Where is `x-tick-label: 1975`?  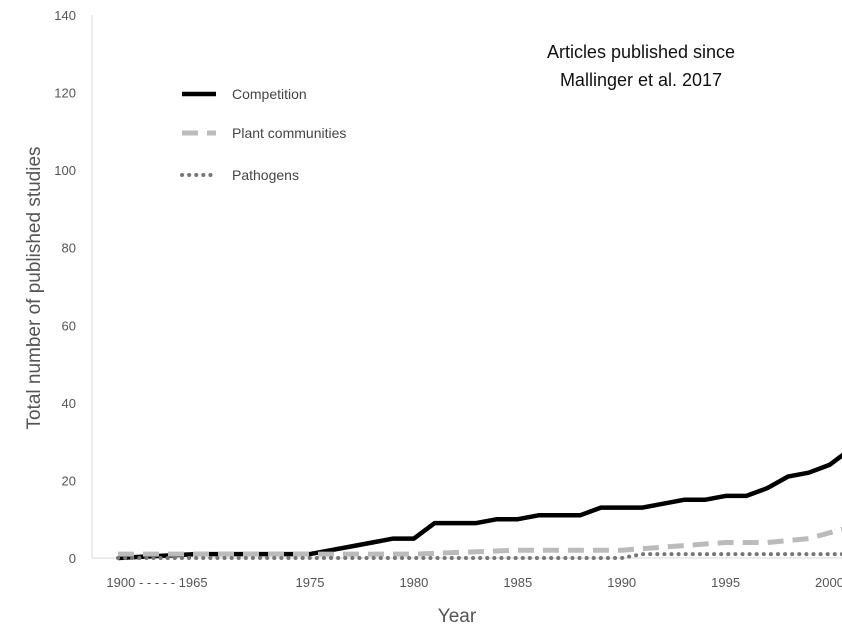 x-tick-label: 1975 is located at coordinates (310, 582).